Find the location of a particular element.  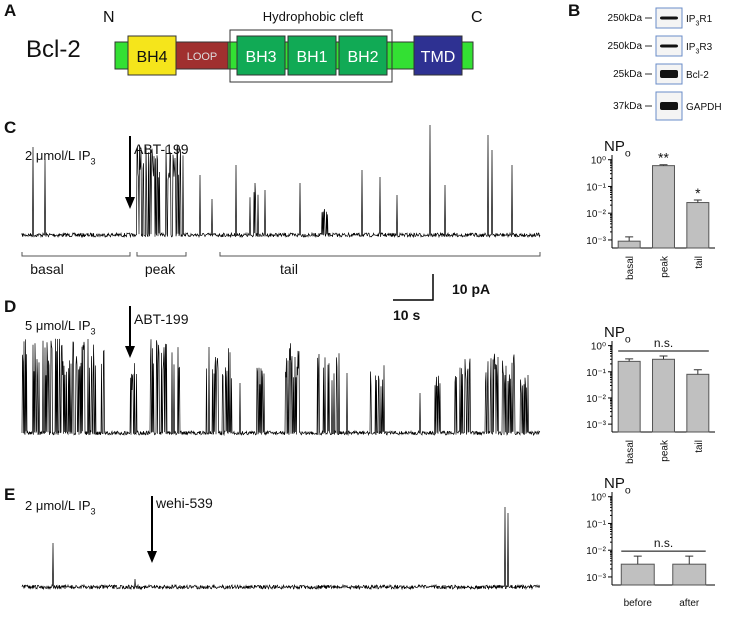

annotation: * is located at coordinates (698, 193).